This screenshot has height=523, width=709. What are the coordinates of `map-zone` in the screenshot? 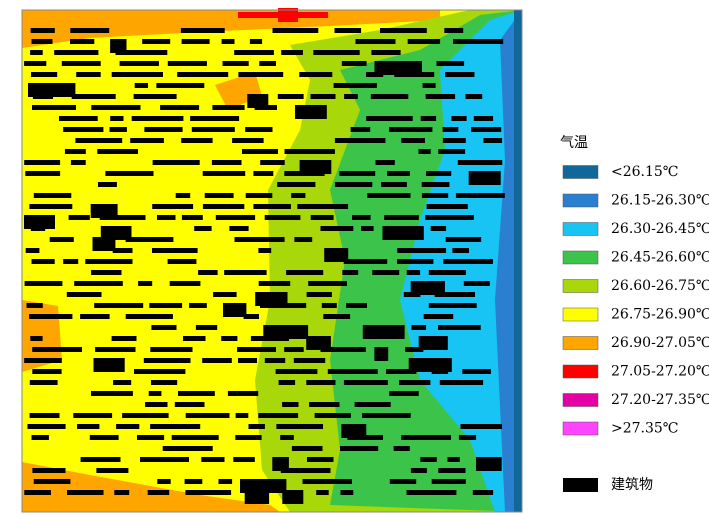 It's located at (151, 487).